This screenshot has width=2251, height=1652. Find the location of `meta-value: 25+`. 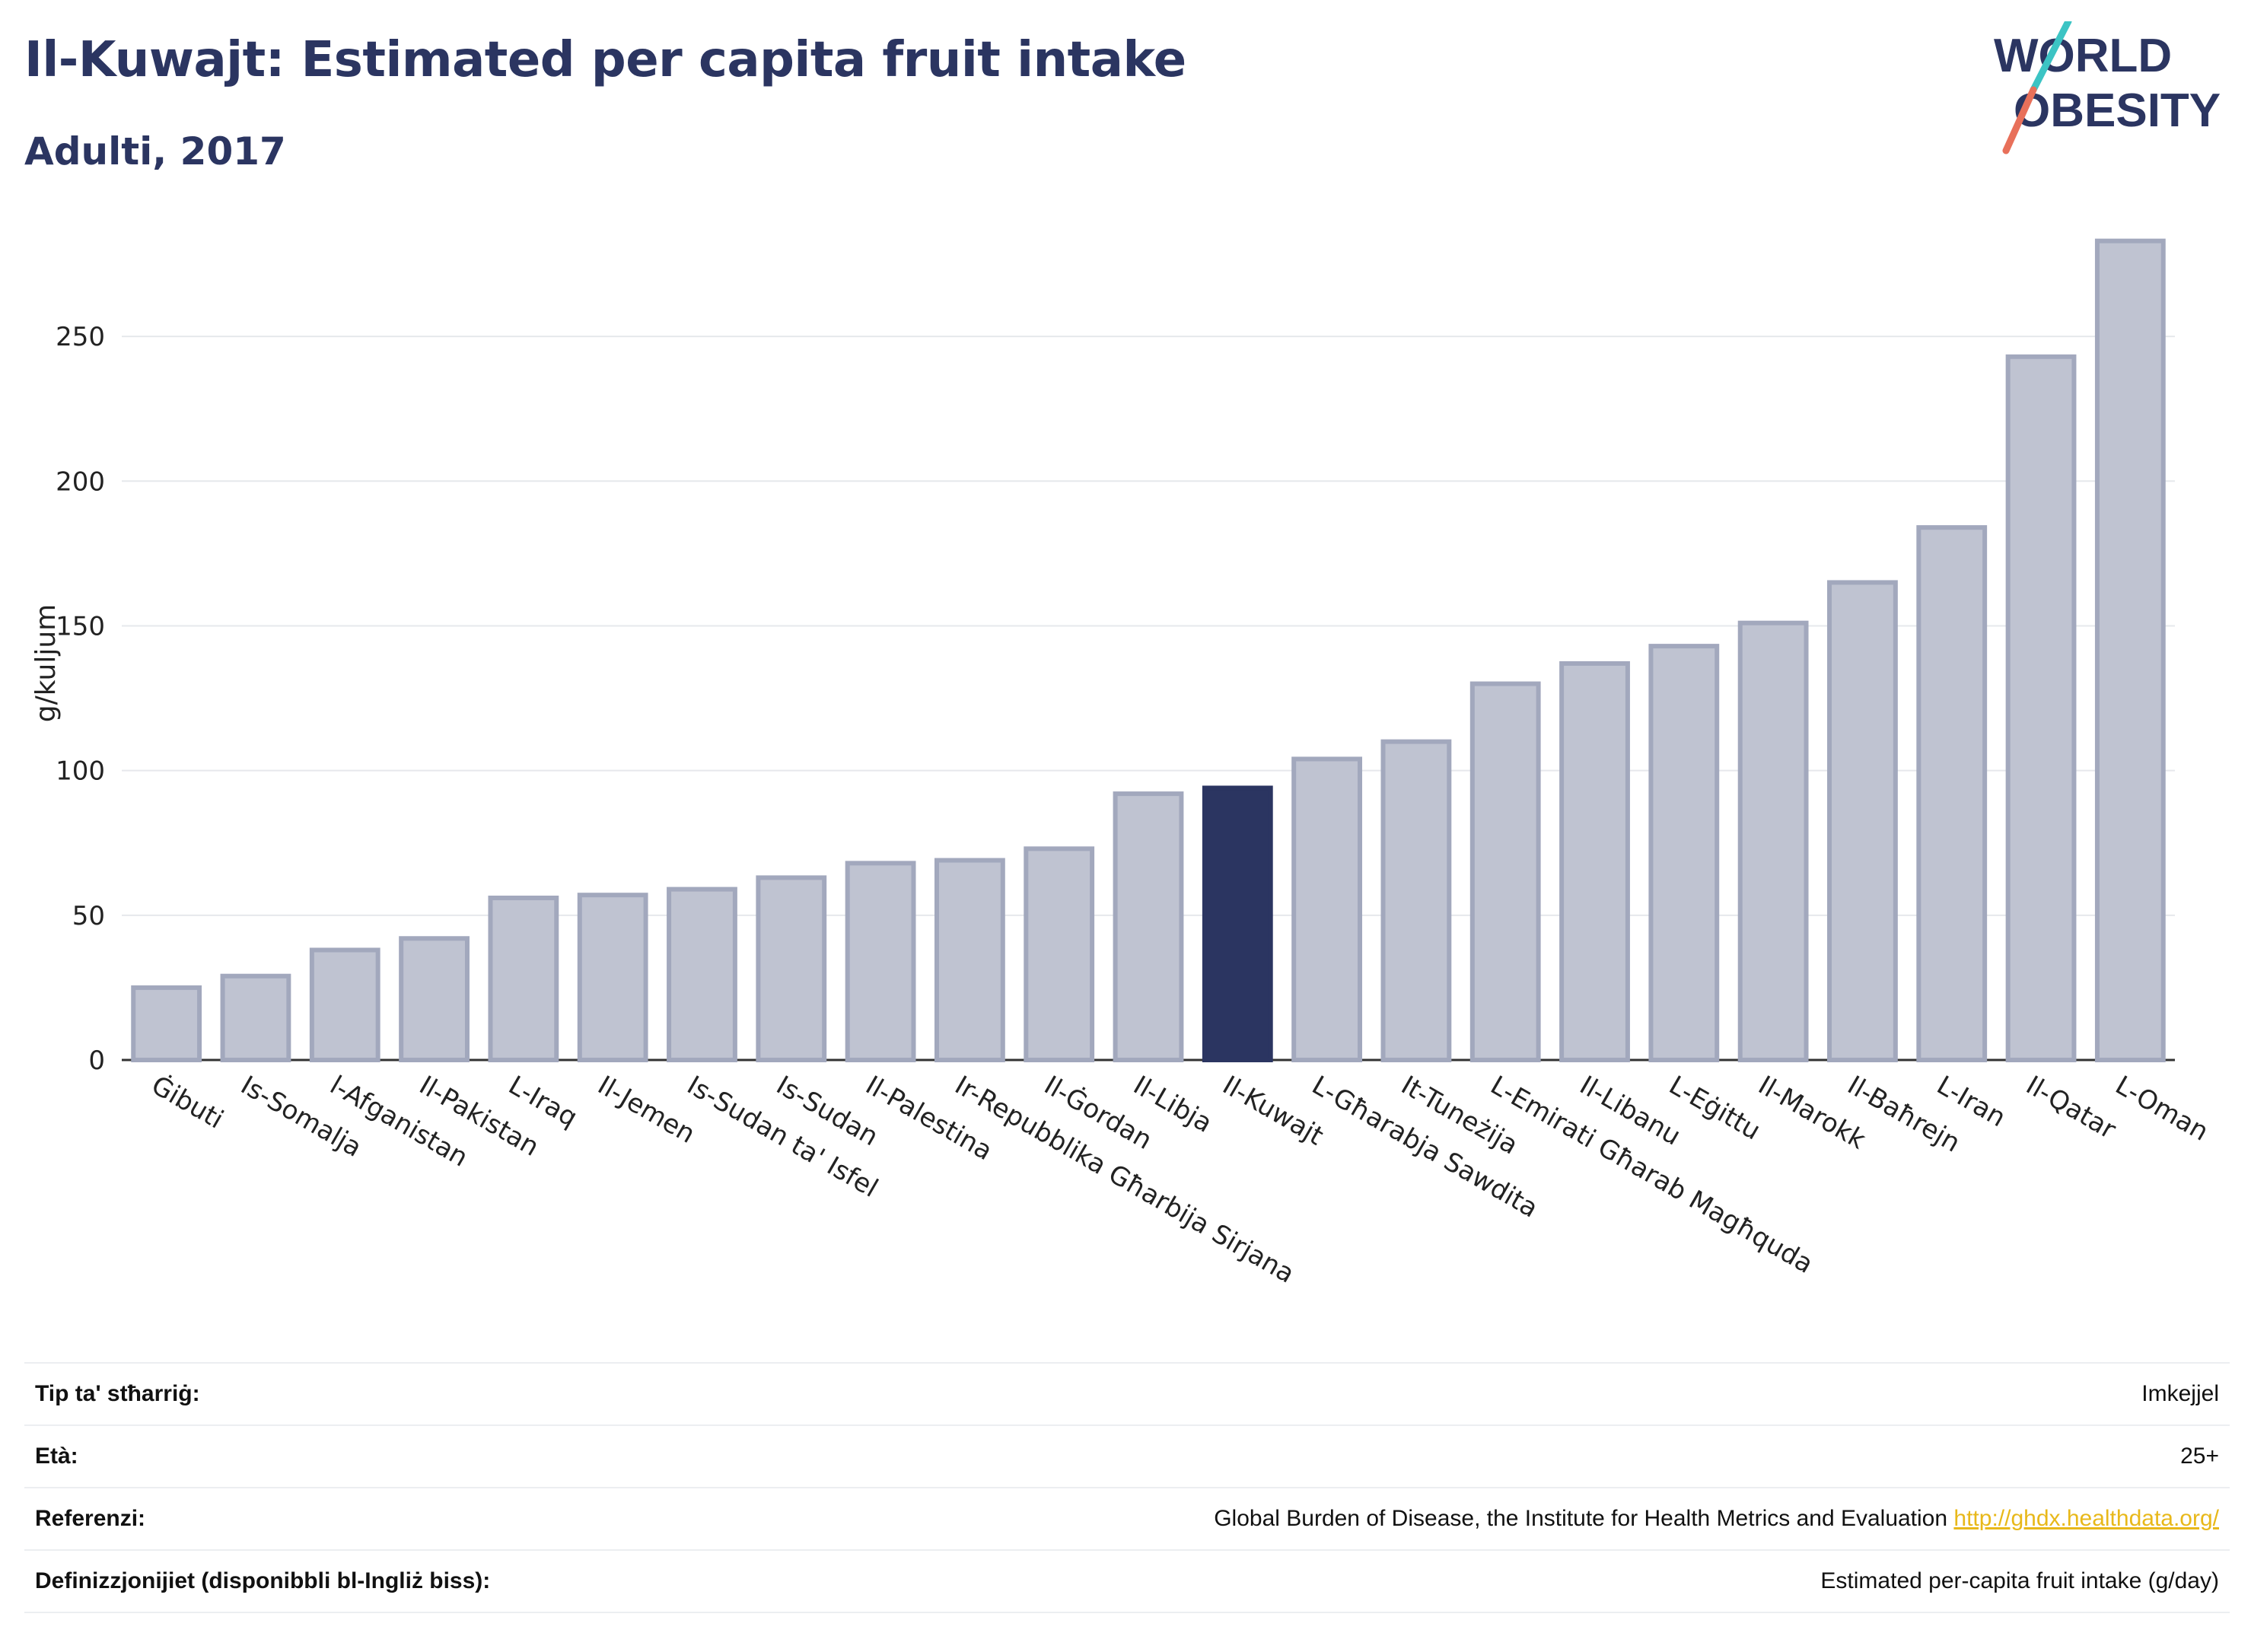

meta-value: 25+ is located at coordinates (2199, 1456).